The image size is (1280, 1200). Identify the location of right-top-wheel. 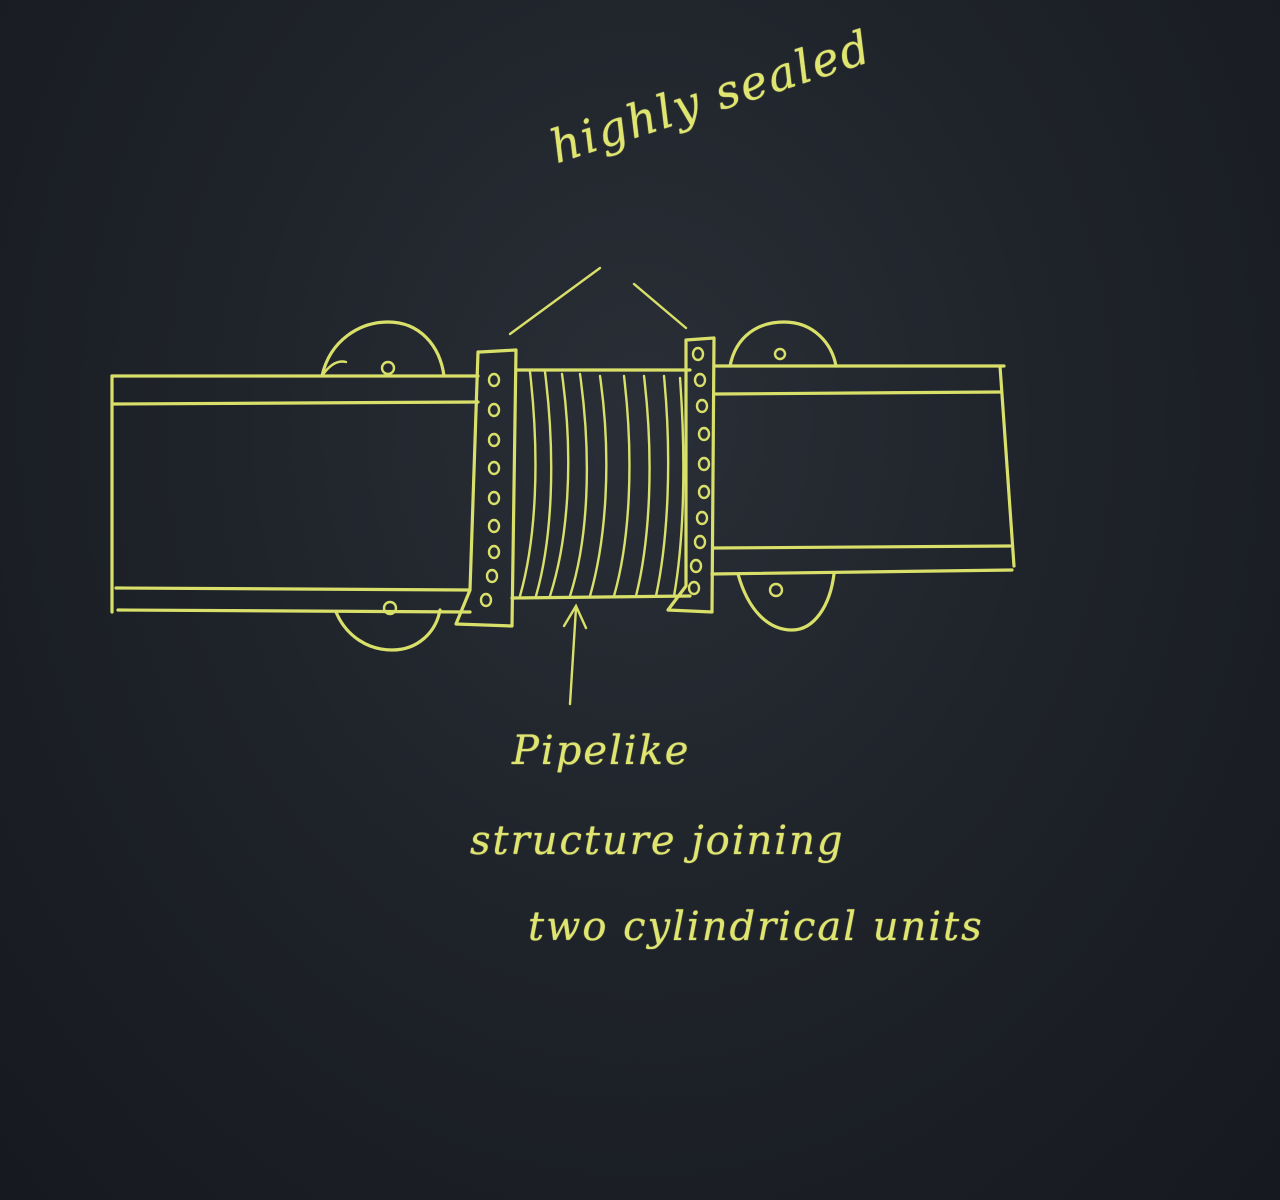
(783, 344).